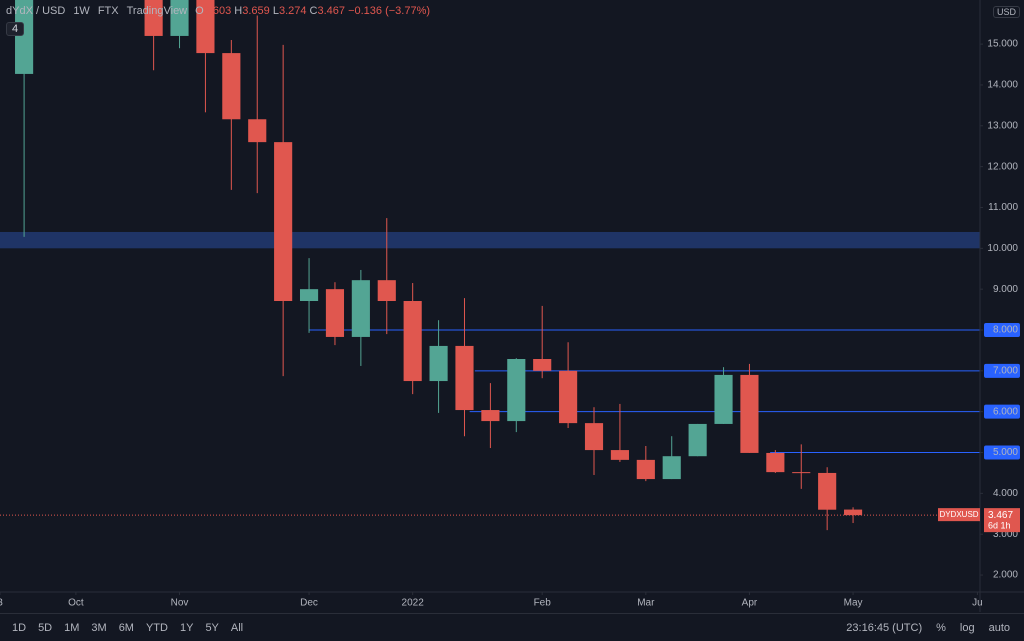 The height and width of the screenshot is (641, 1024). What do you see at coordinates (1002, 44) in the screenshot?
I see `y-tick-label: 15.000` at bounding box center [1002, 44].